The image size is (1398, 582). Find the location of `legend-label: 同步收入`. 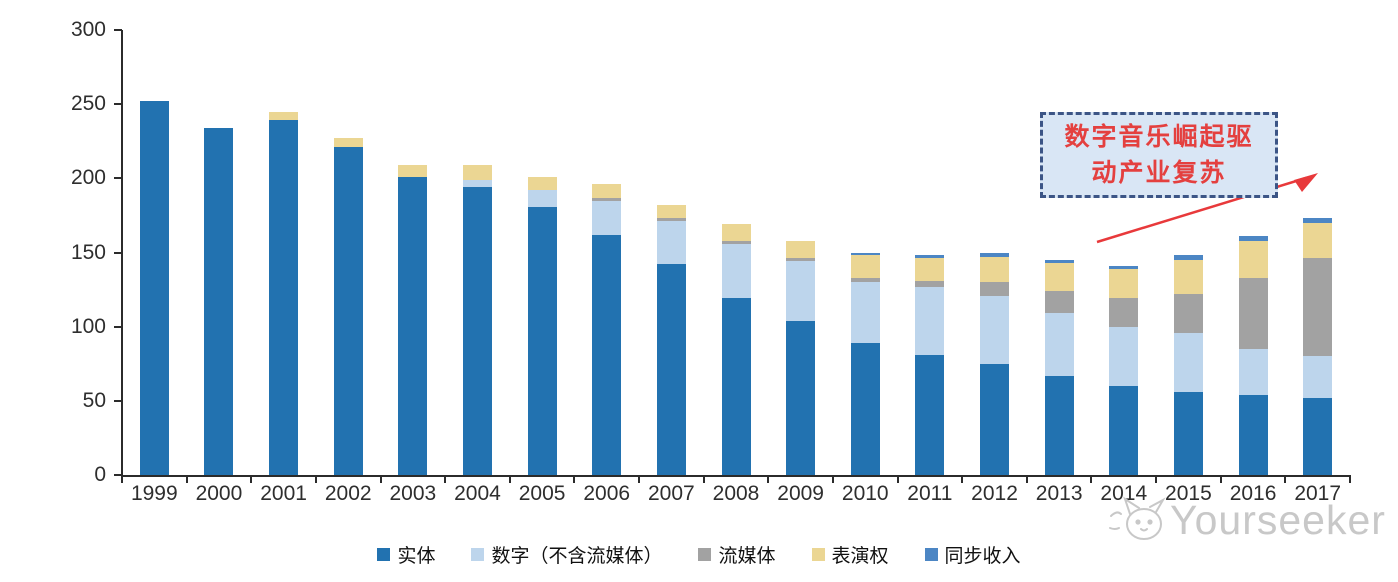

legend-label: 同步收入 is located at coordinates (982, 556).